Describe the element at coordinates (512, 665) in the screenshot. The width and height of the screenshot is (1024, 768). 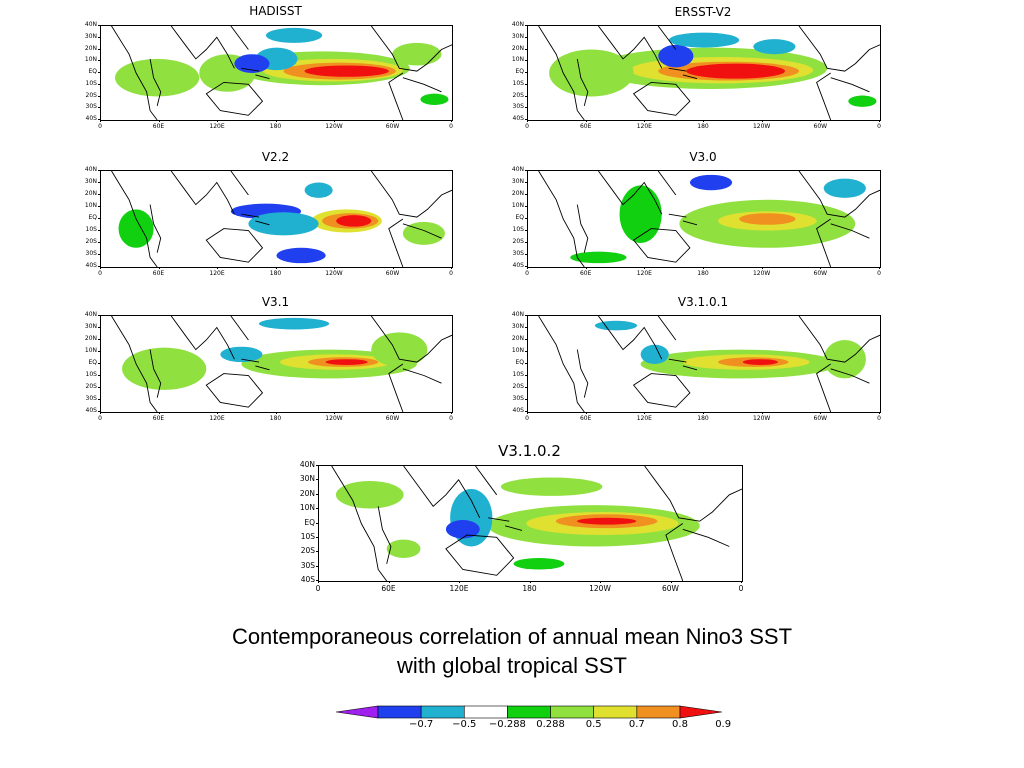
I see `caption-line-2: with global tropical SST` at that location.